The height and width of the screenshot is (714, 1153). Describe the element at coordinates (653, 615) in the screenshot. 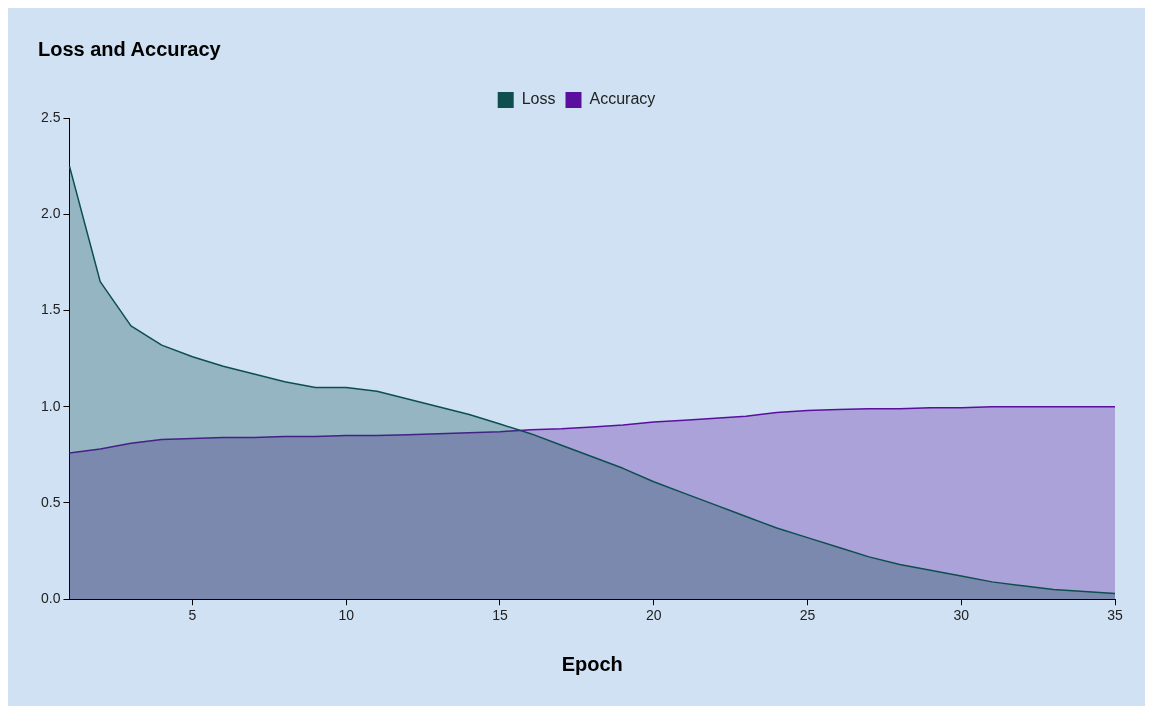

I see `x-tick-label: 20` at that location.